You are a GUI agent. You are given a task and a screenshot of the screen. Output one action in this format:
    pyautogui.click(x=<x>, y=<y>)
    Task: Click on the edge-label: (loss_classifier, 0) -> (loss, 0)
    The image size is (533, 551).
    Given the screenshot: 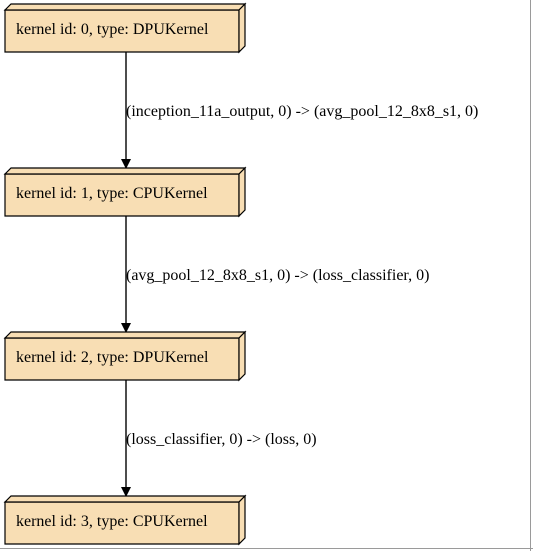 What is the action you would take?
    pyautogui.click(x=221, y=439)
    